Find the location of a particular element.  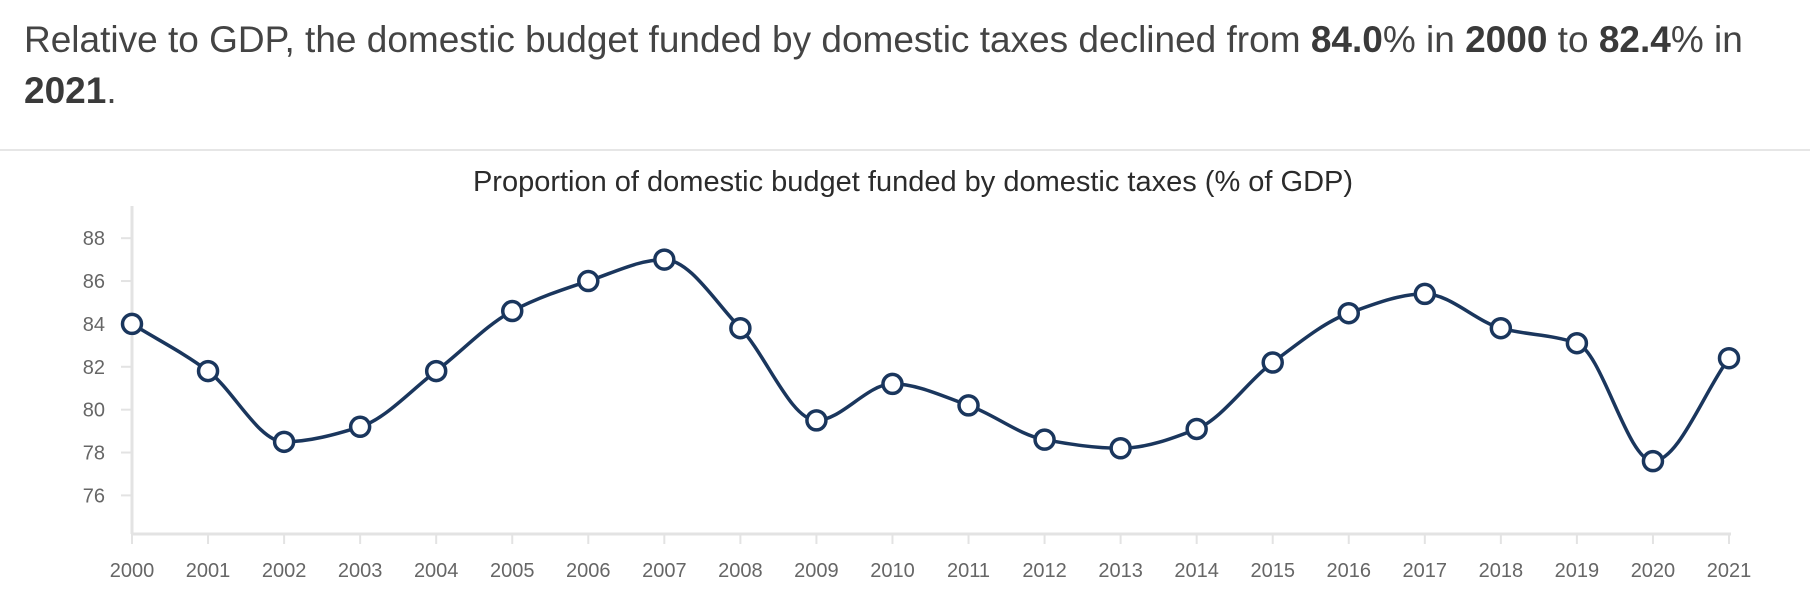

y-tick-label: 78 is located at coordinates (94, 454).